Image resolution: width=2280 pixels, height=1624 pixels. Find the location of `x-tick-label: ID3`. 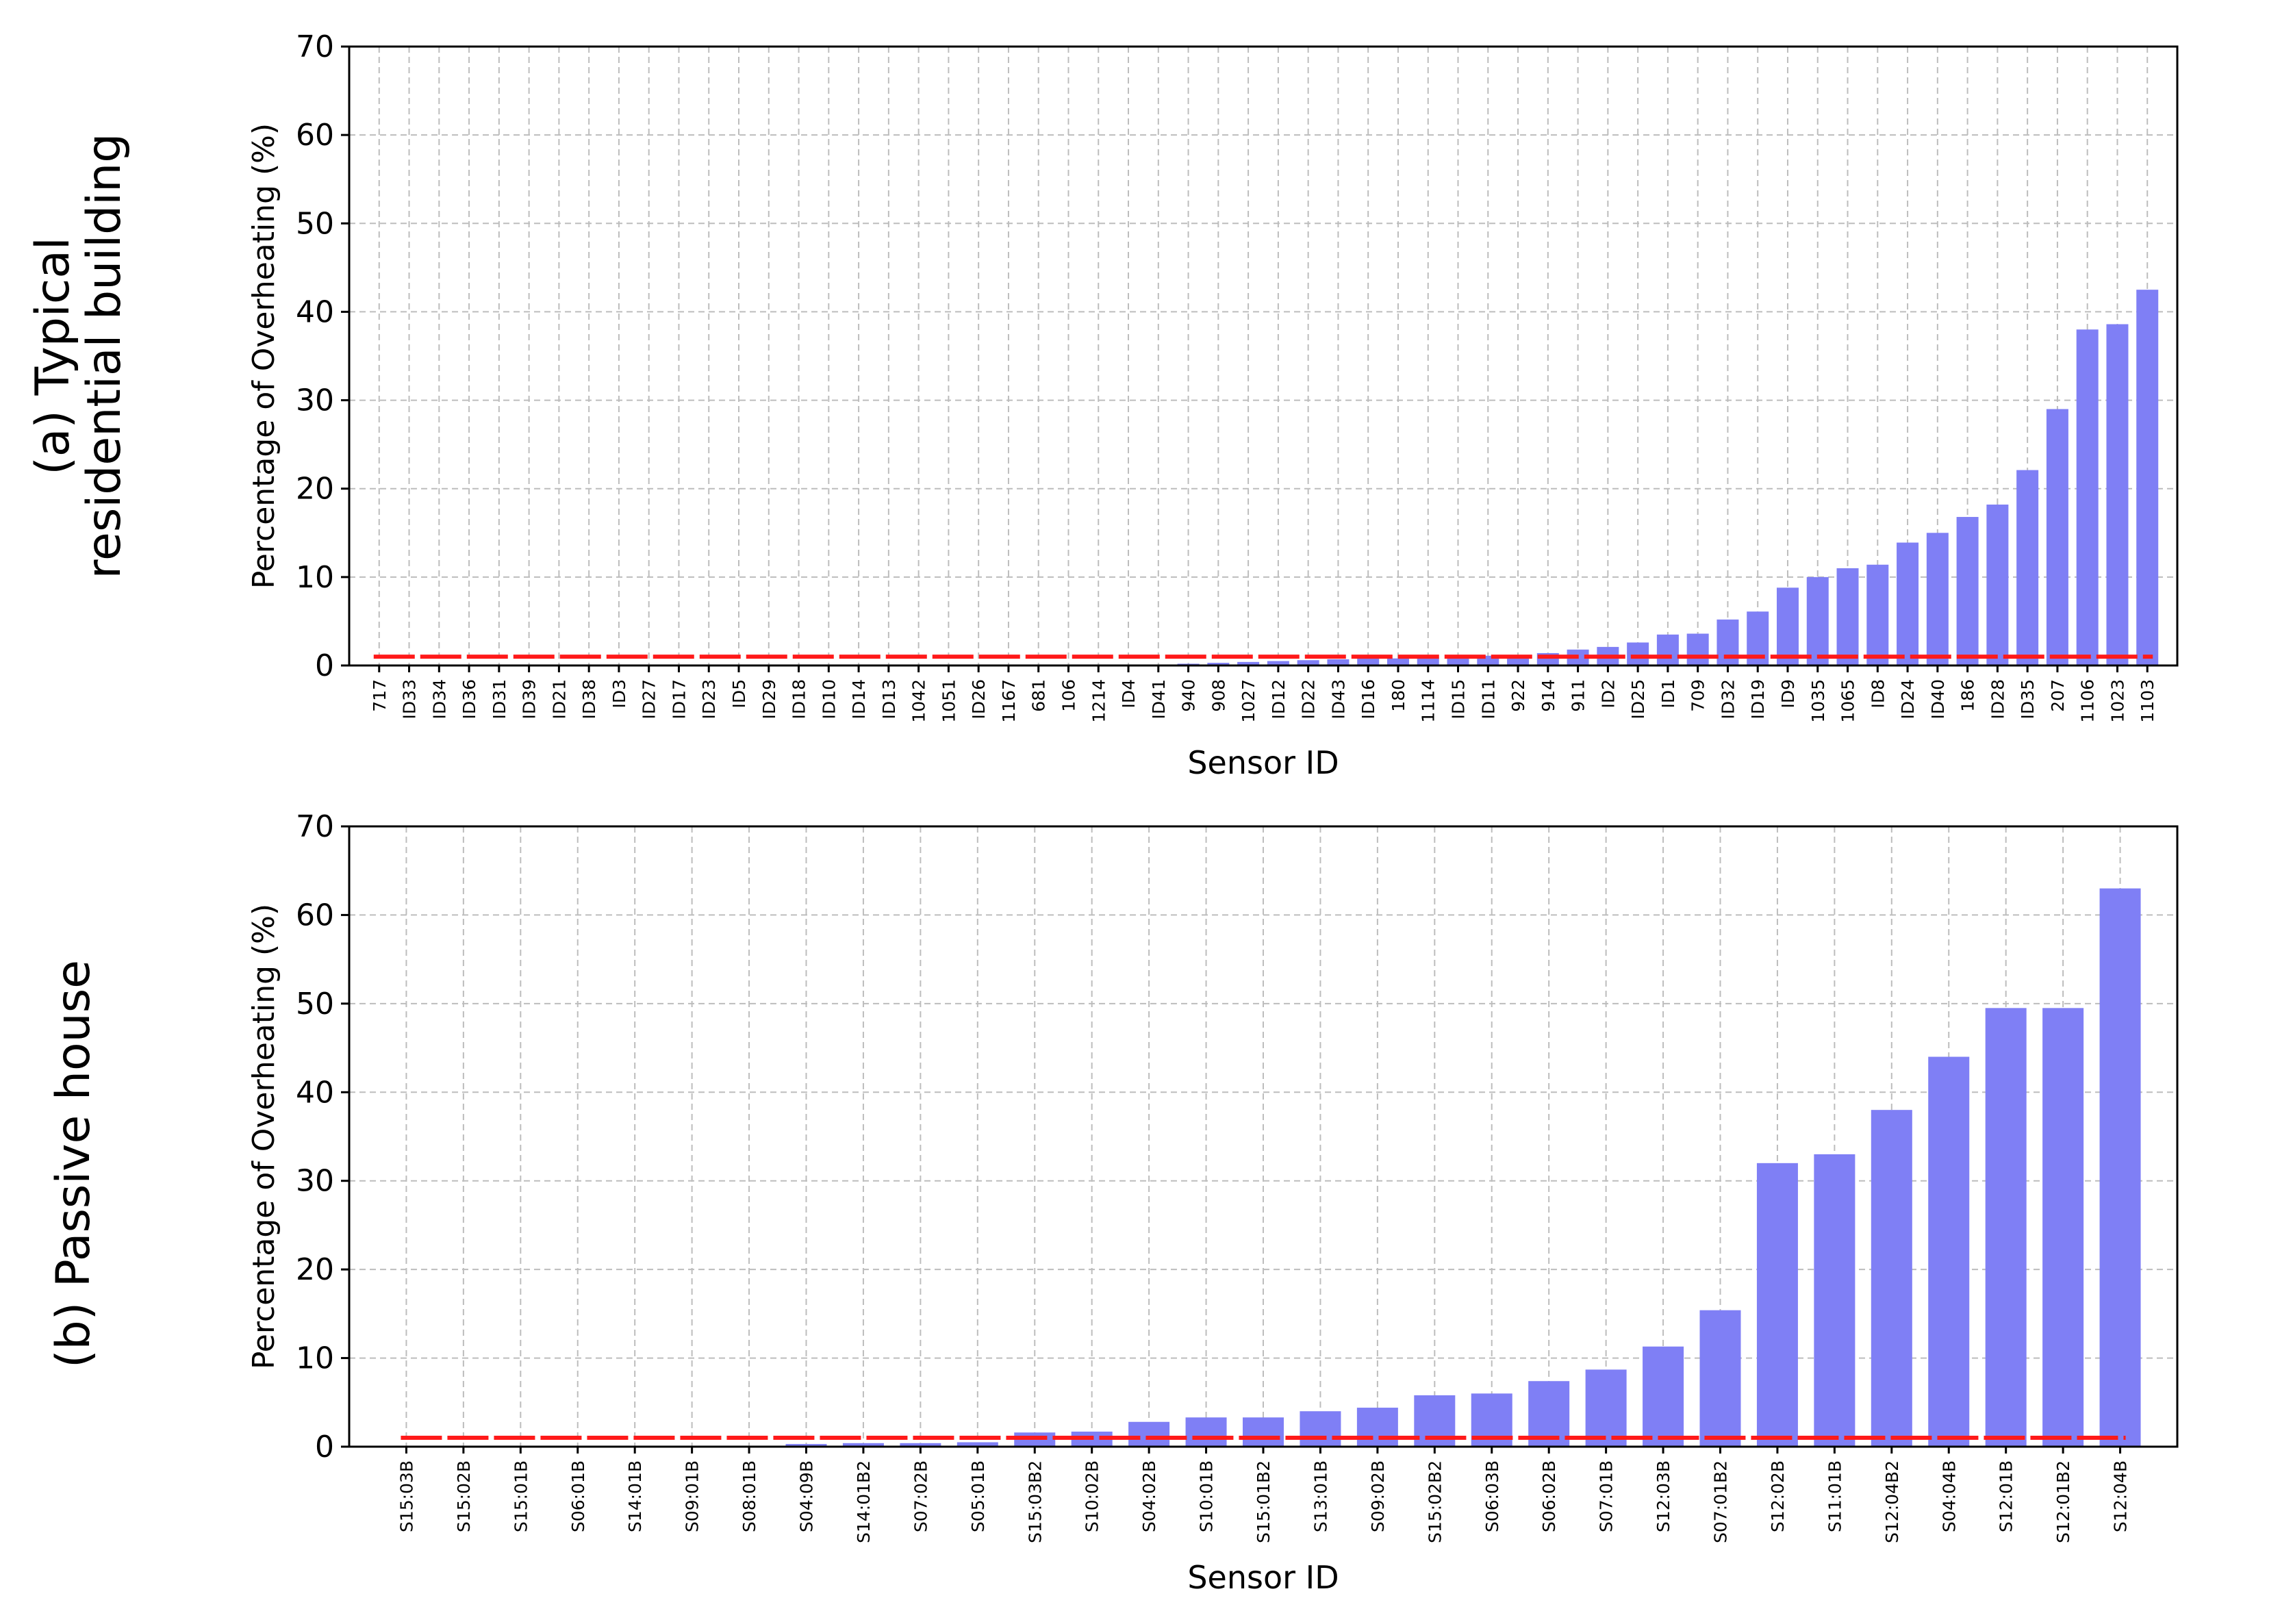

x-tick-label: ID3 is located at coordinates (619, 694).